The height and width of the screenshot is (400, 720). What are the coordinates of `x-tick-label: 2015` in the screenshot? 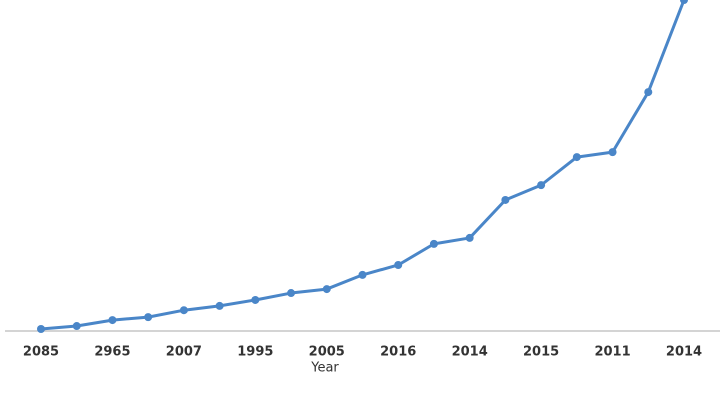 It's located at (541, 352).